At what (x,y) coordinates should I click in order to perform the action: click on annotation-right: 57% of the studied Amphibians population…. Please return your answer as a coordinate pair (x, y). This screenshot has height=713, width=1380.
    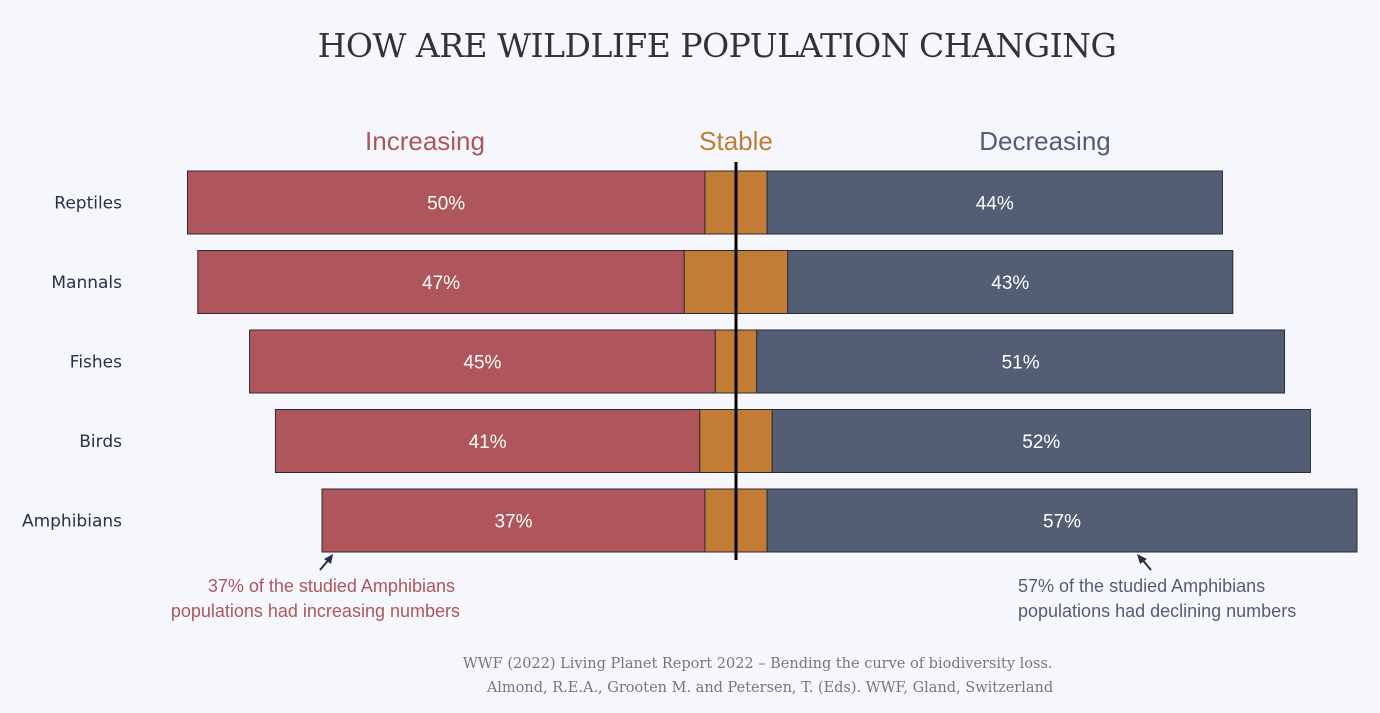
    Looking at the image, I should click on (1157, 587).